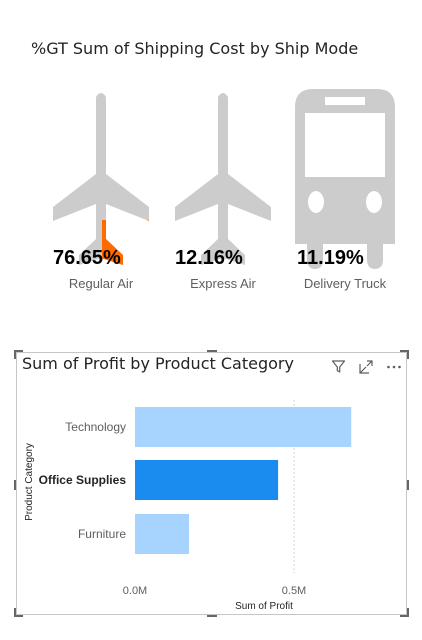 The height and width of the screenshot is (640, 422). I want to click on category-label-express-air: Express Air, so click(223, 283).